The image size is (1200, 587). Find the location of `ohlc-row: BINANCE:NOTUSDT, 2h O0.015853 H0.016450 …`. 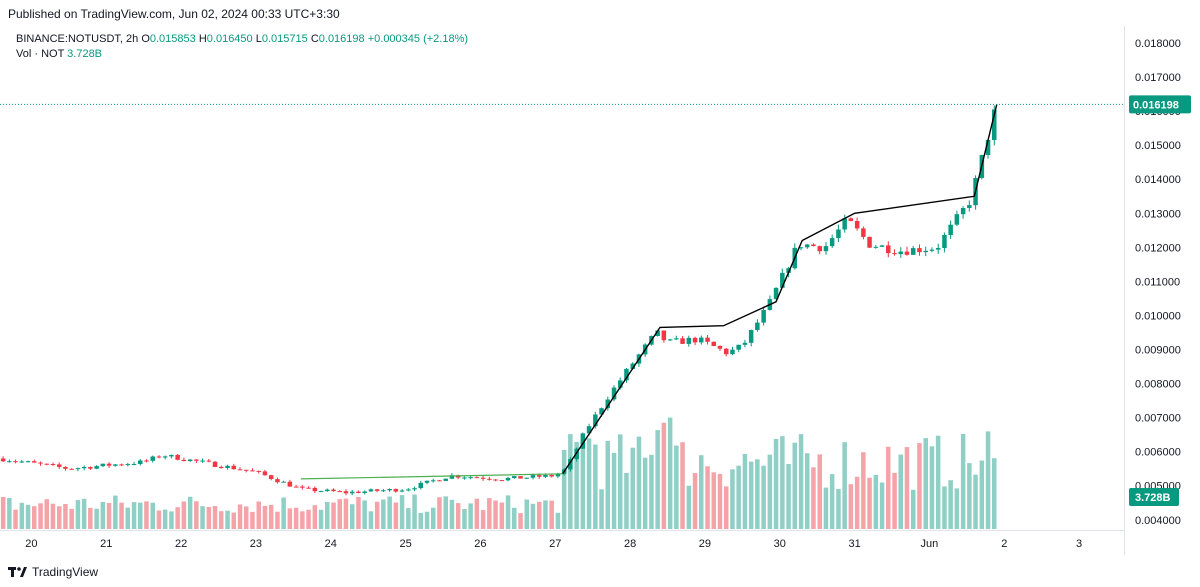

ohlc-row: BINANCE:NOTUSDT, 2h O0.015853 H0.016450 … is located at coordinates (242, 39).